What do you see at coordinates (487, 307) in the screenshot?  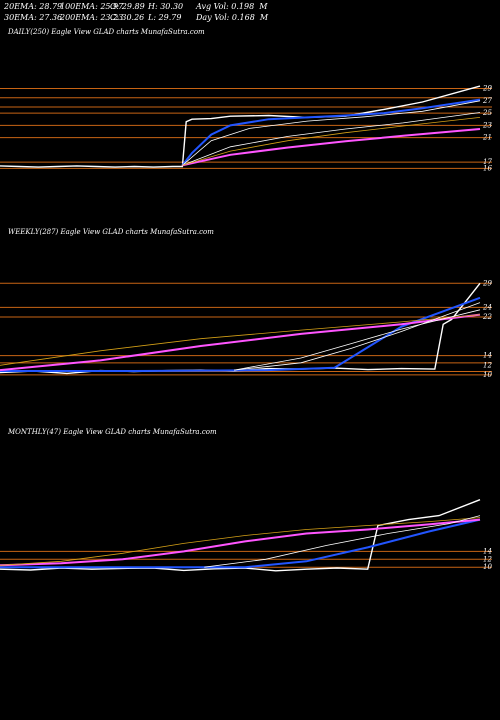 I see `y-tick-label: 24` at bounding box center [487, 307].